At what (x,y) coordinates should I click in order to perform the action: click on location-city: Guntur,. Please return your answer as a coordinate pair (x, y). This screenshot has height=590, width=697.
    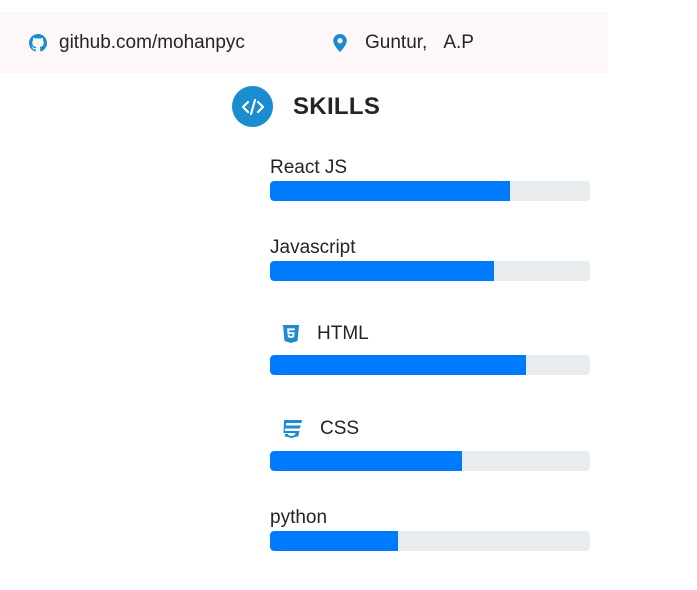
    Looking at the image, I should click on (396, 43).